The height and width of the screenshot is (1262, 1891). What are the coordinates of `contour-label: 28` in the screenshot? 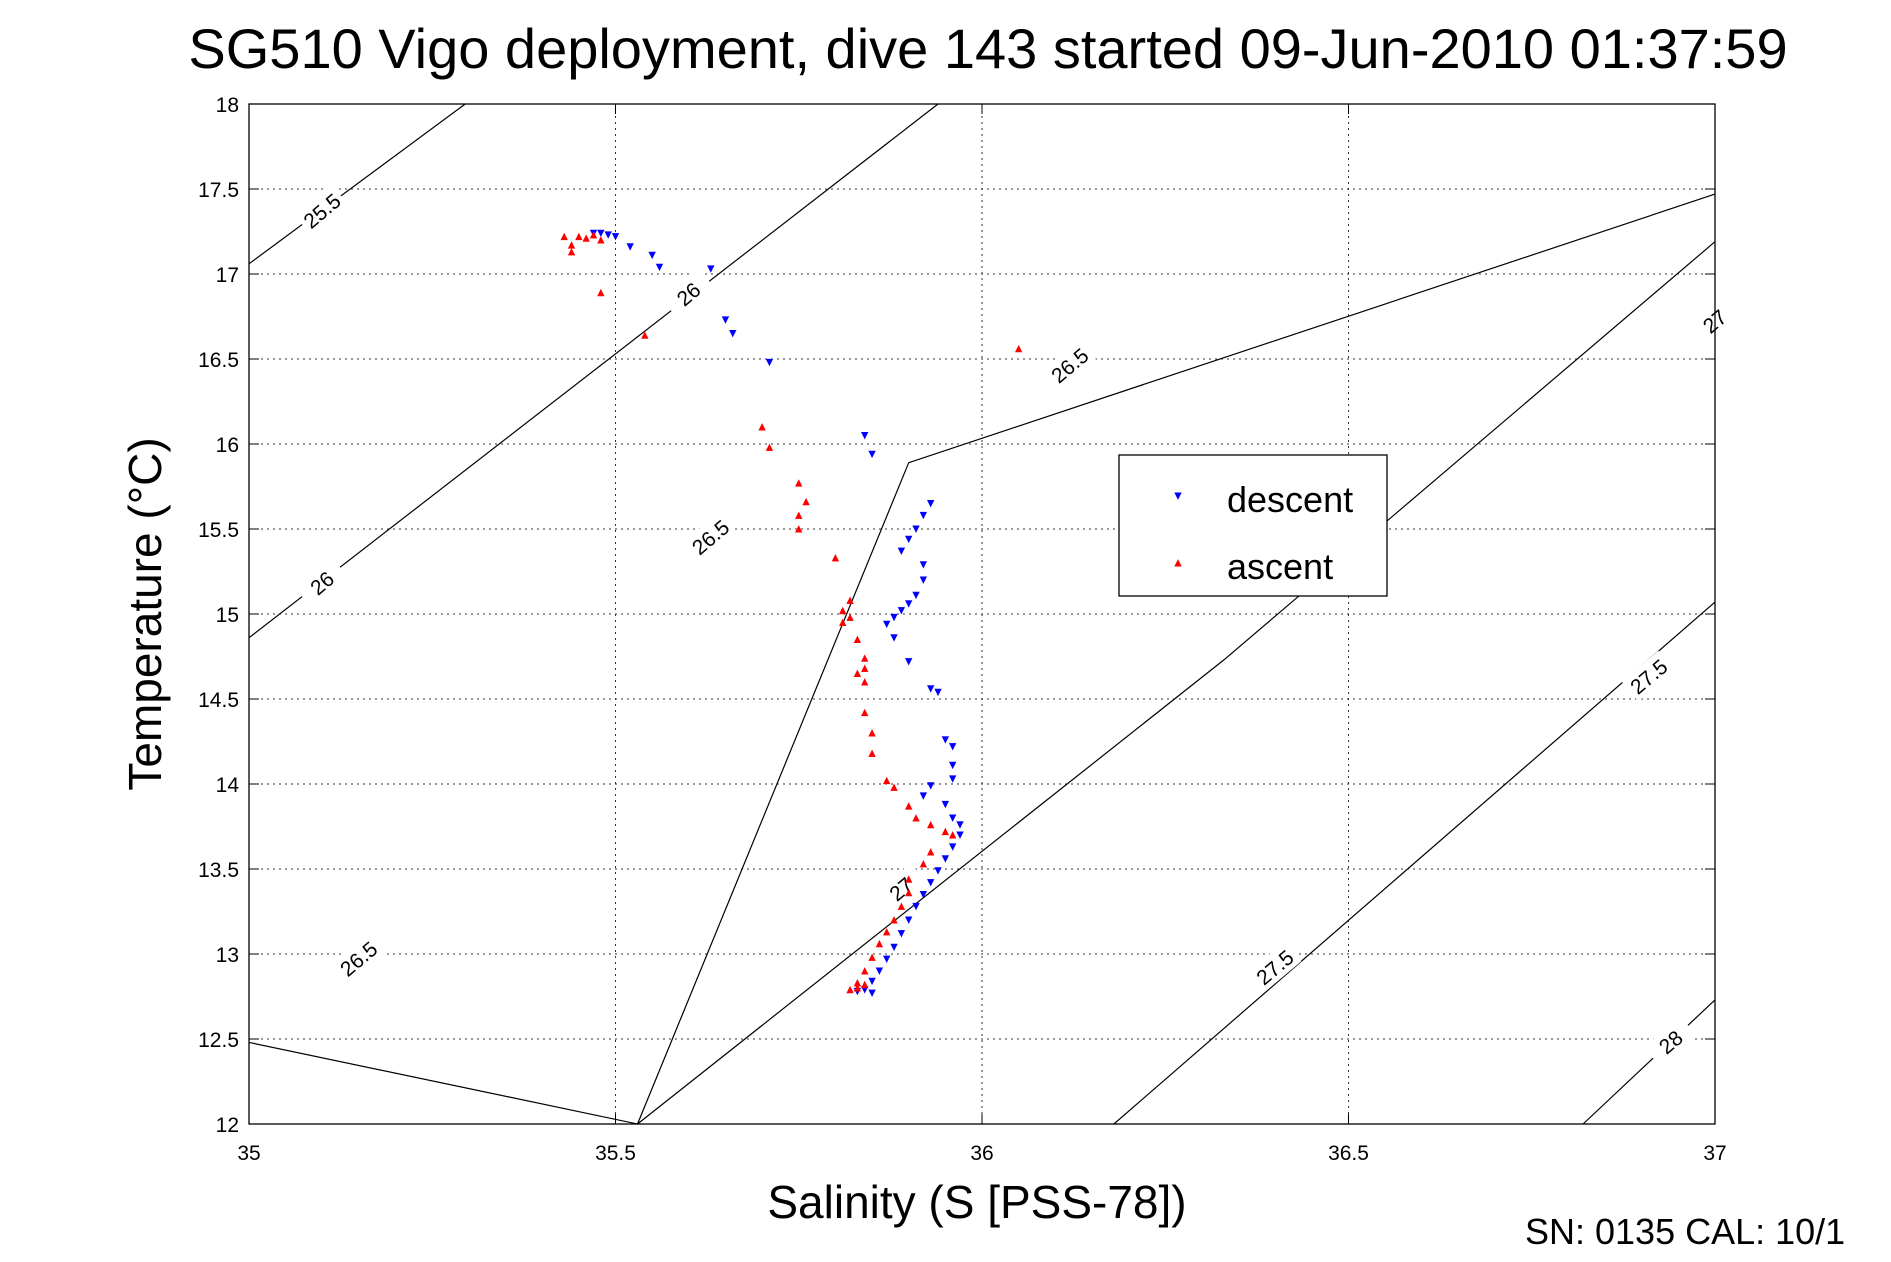 It's located at (1670, 1042).